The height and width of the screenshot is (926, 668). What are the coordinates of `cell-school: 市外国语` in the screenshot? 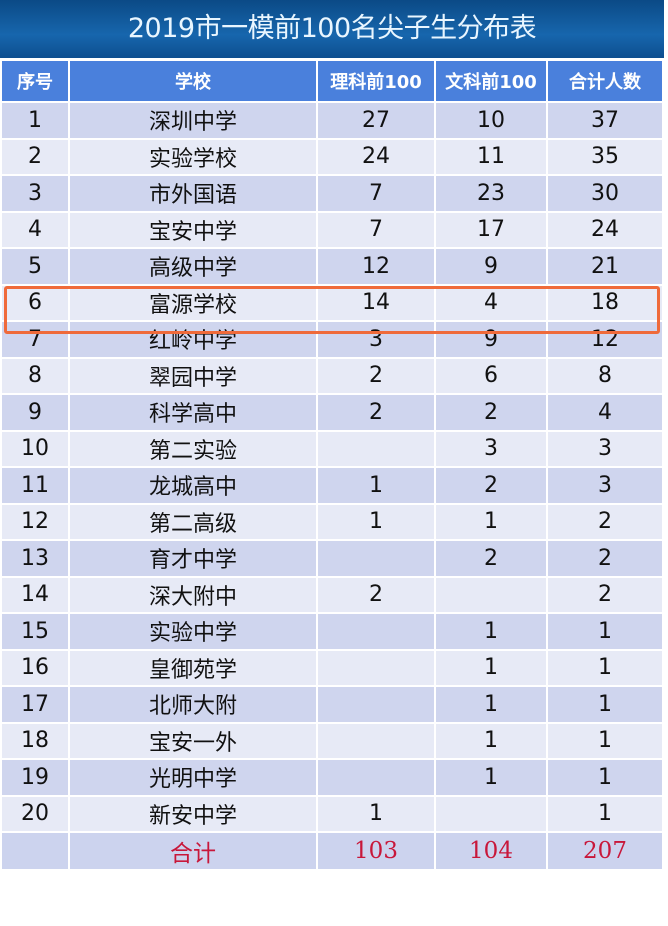 It's located at (193, 193).